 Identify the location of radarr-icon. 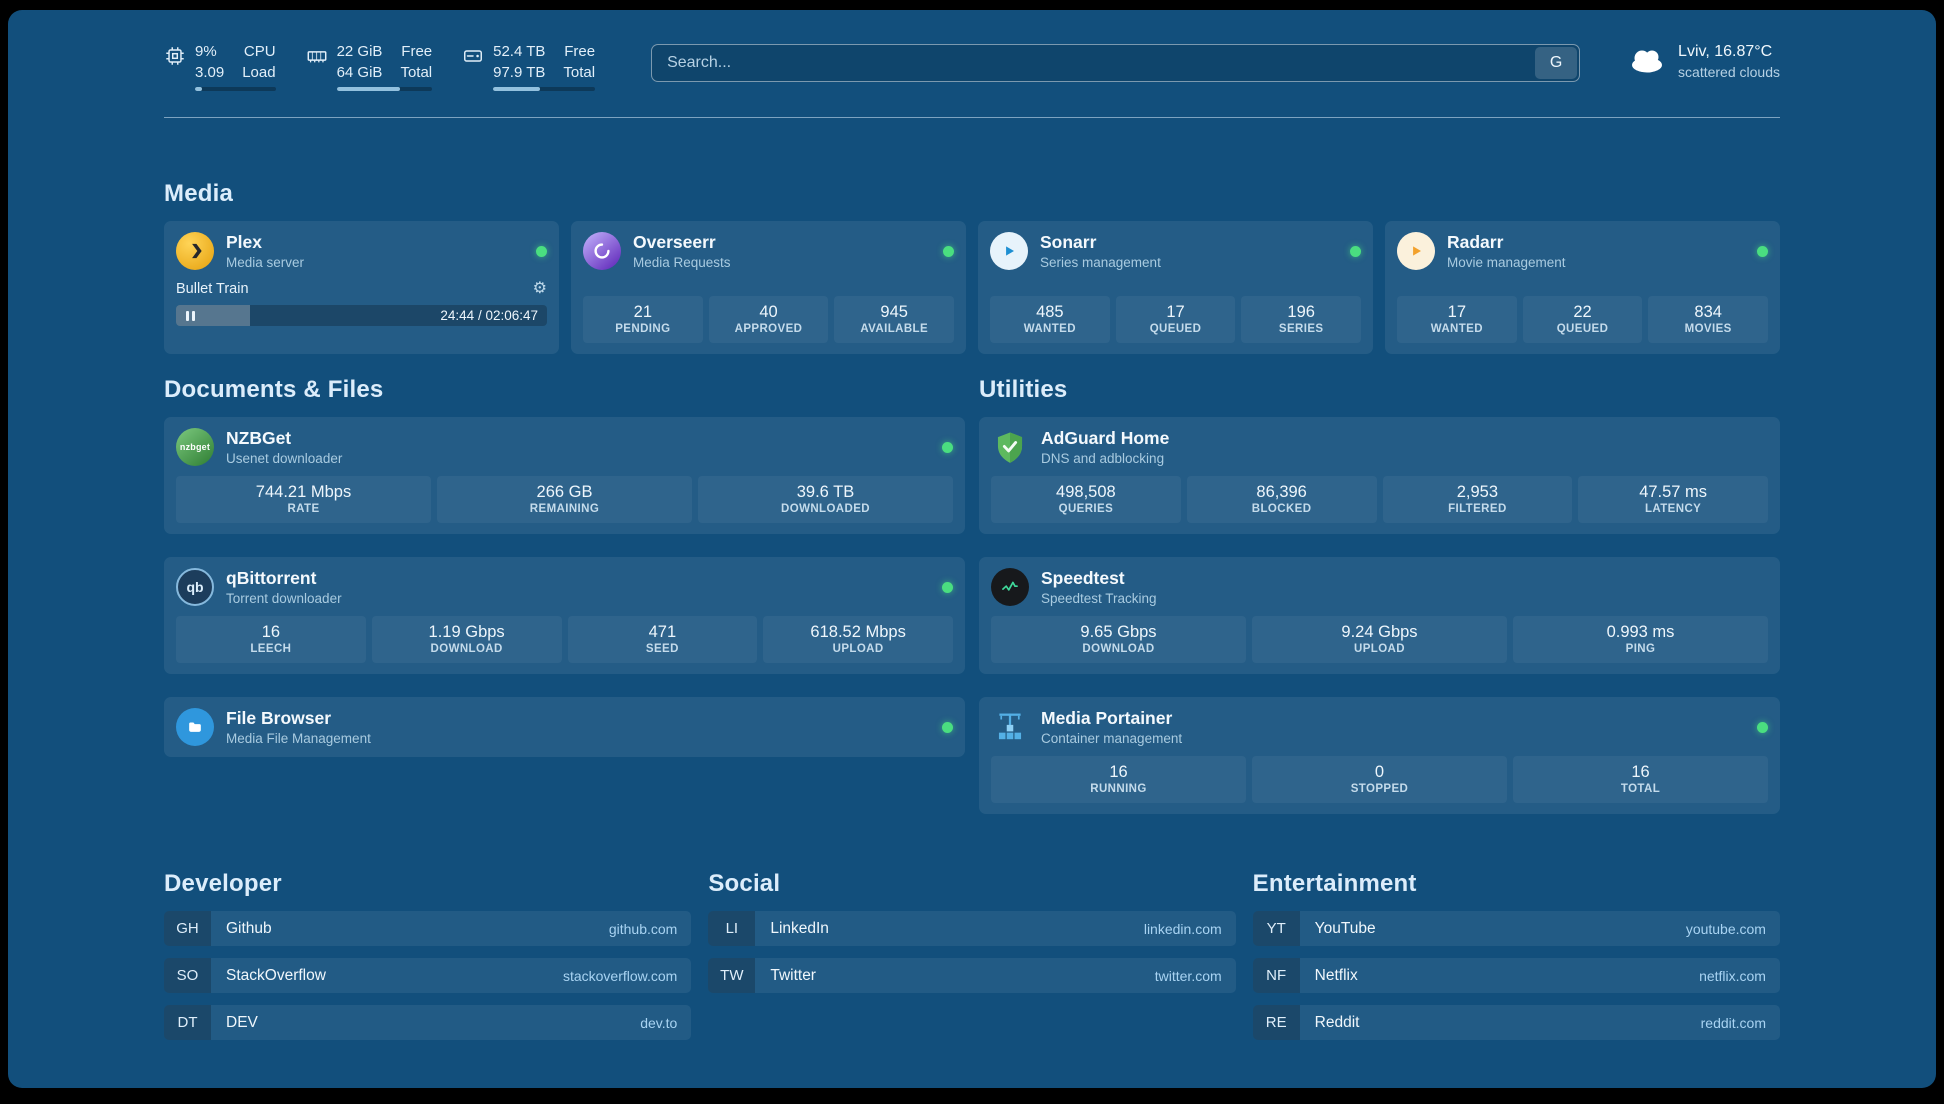
(1416, 251).